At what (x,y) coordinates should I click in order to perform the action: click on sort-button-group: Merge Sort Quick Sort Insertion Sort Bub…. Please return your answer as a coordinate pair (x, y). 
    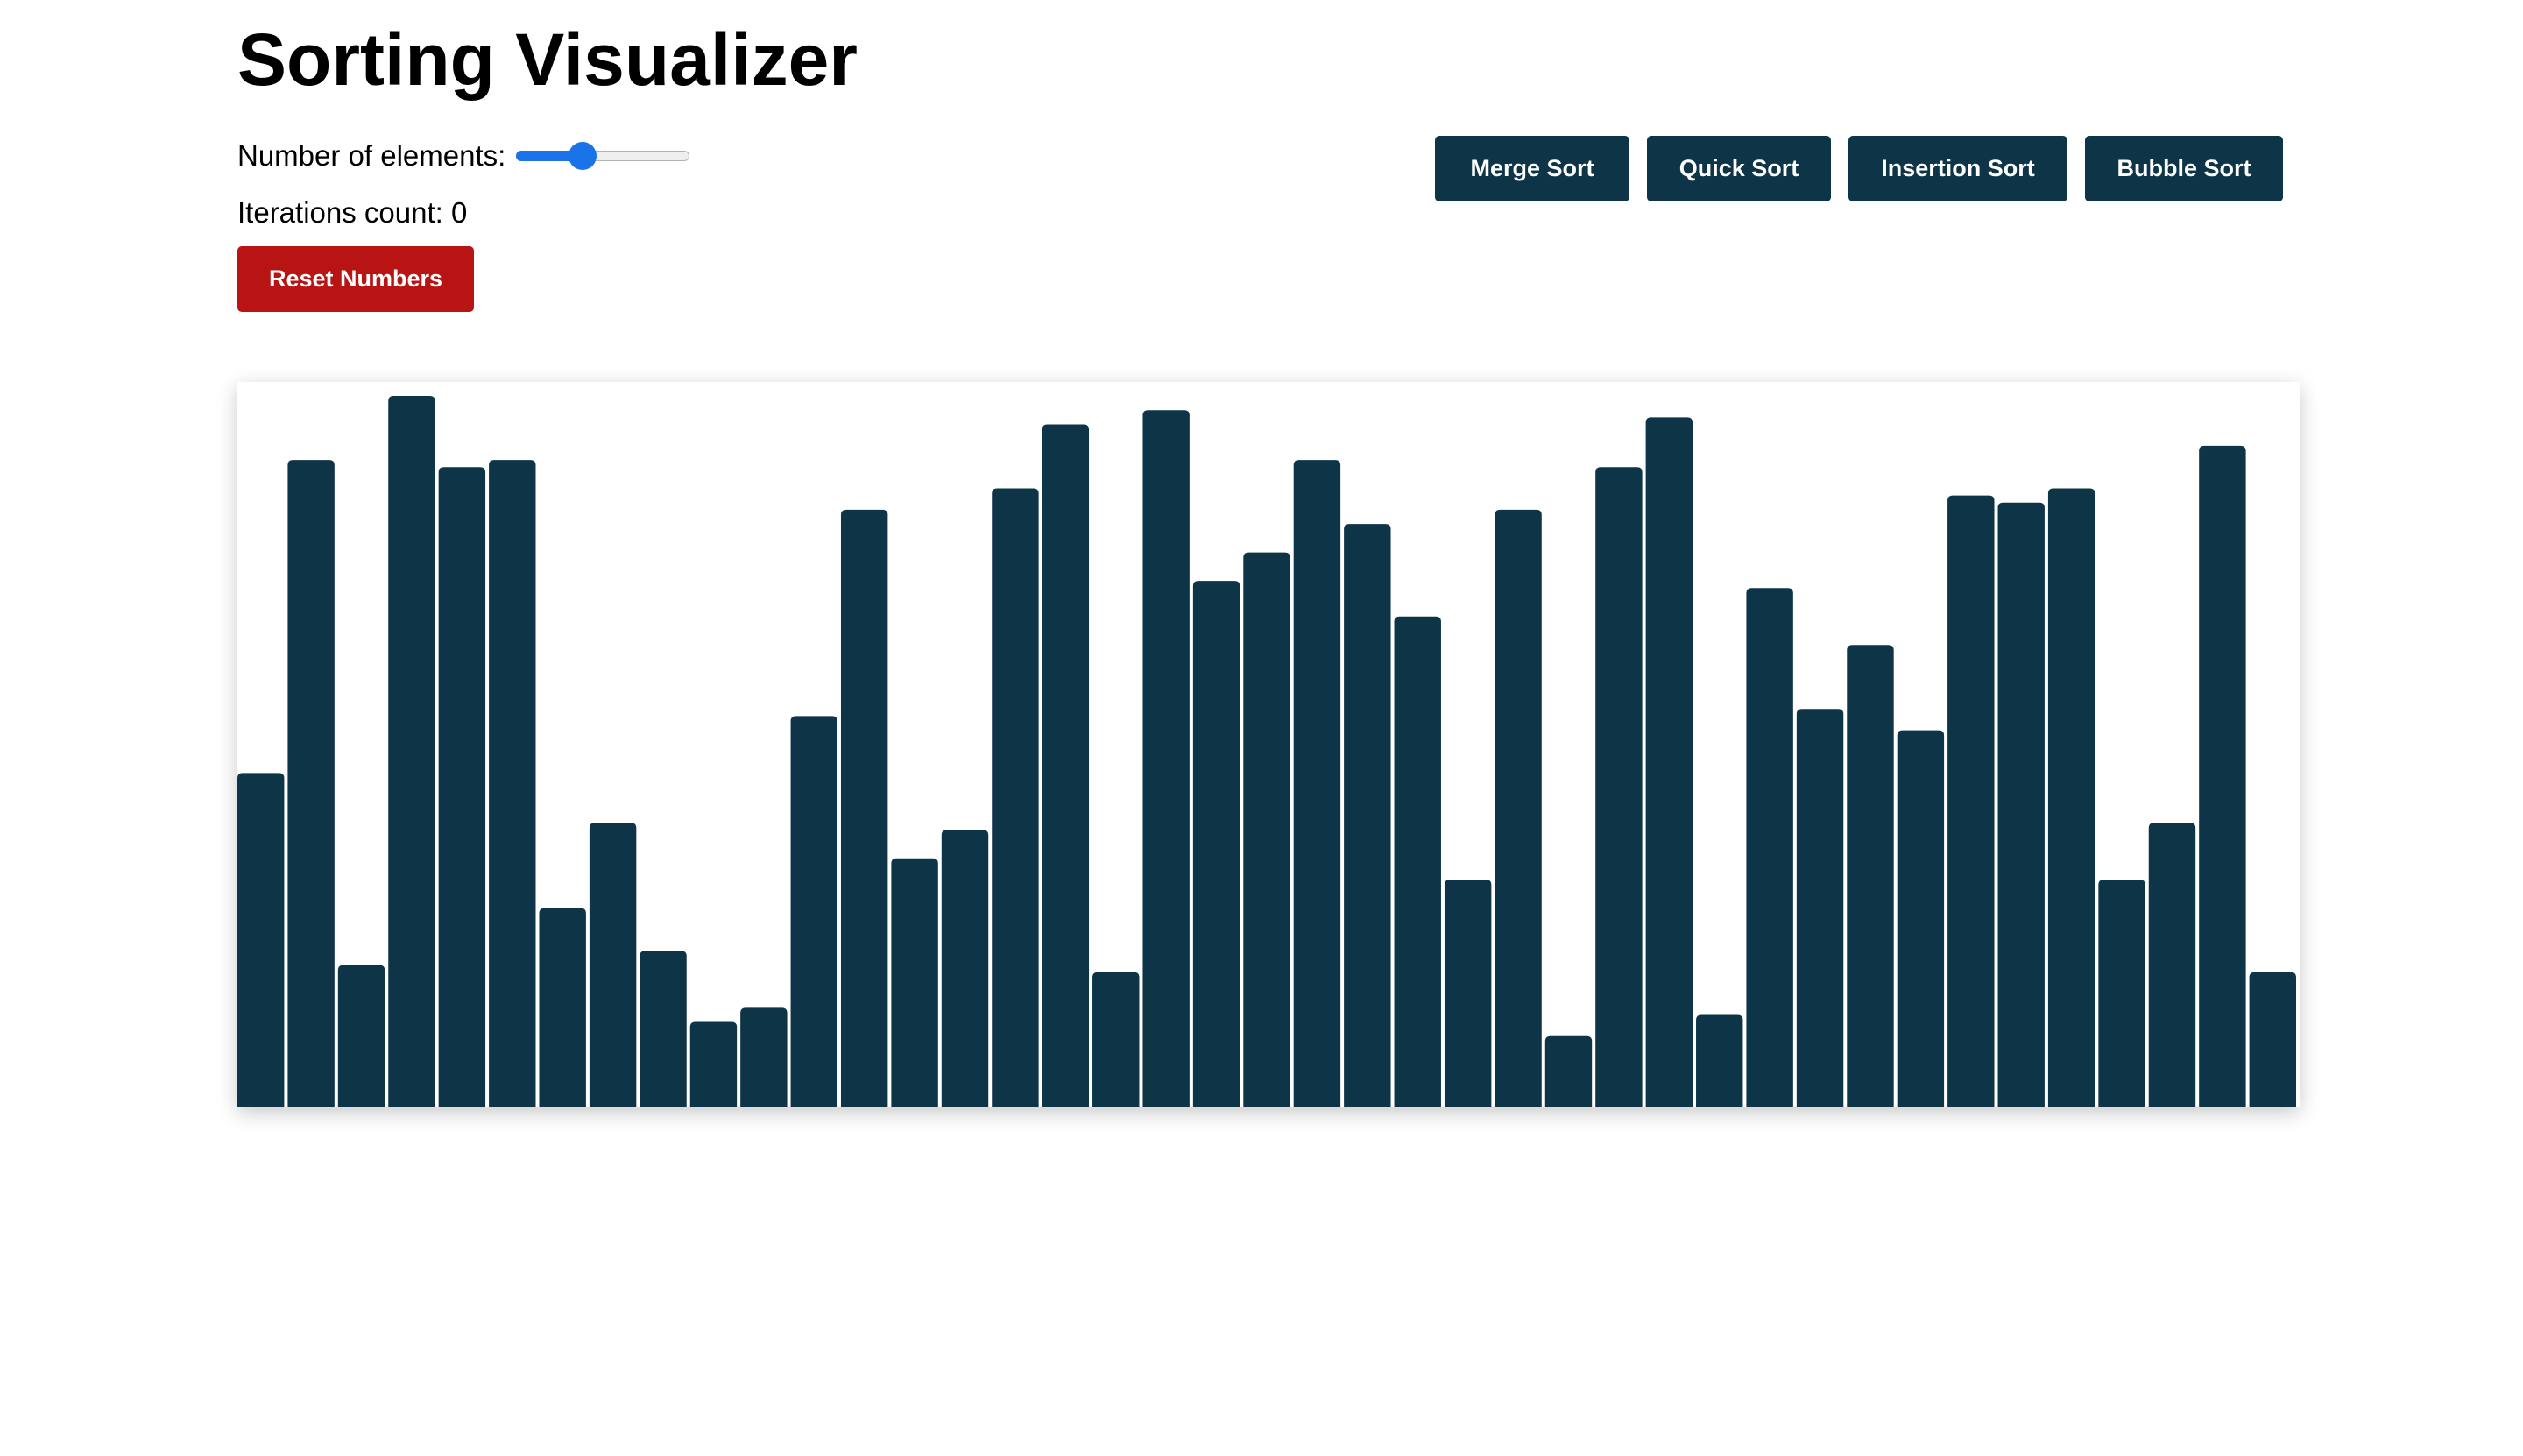
    Looking at the image, I should click on (1859, 168).